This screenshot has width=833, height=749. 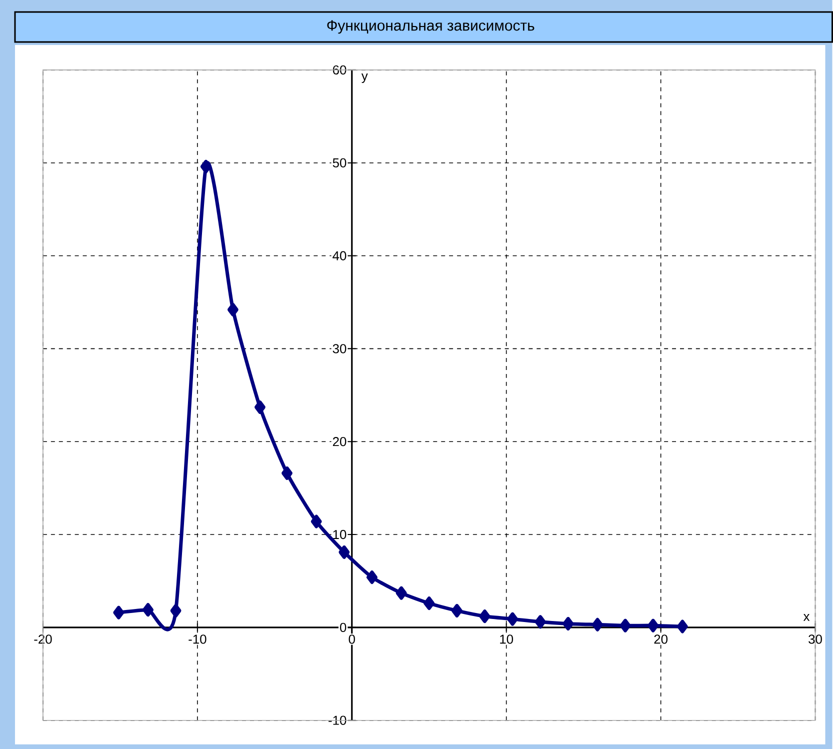 What do you see at coordinates (661, 639) in the screenshot?
I see `x-tick-label: 20` at bounding box center [661, 639].